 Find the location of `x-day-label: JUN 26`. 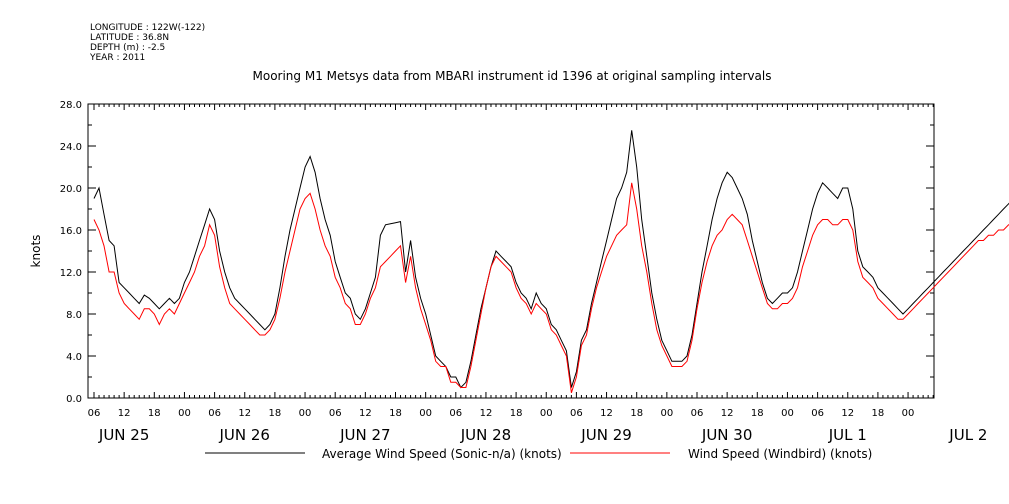

x-day-label: JUN 26 is located at coordinates (244, 435).